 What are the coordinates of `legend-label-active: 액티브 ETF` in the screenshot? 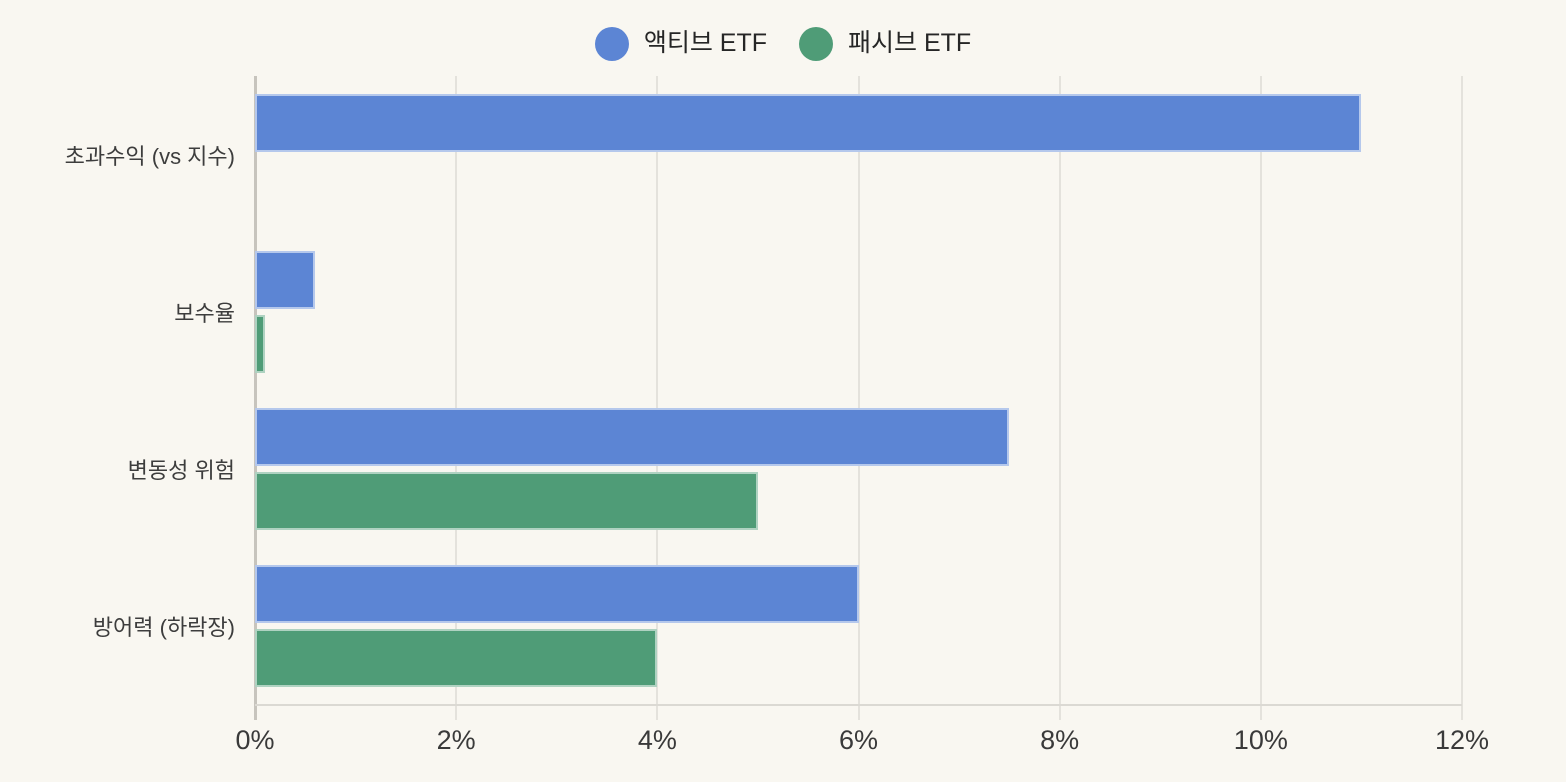 It's located at (705, 43).